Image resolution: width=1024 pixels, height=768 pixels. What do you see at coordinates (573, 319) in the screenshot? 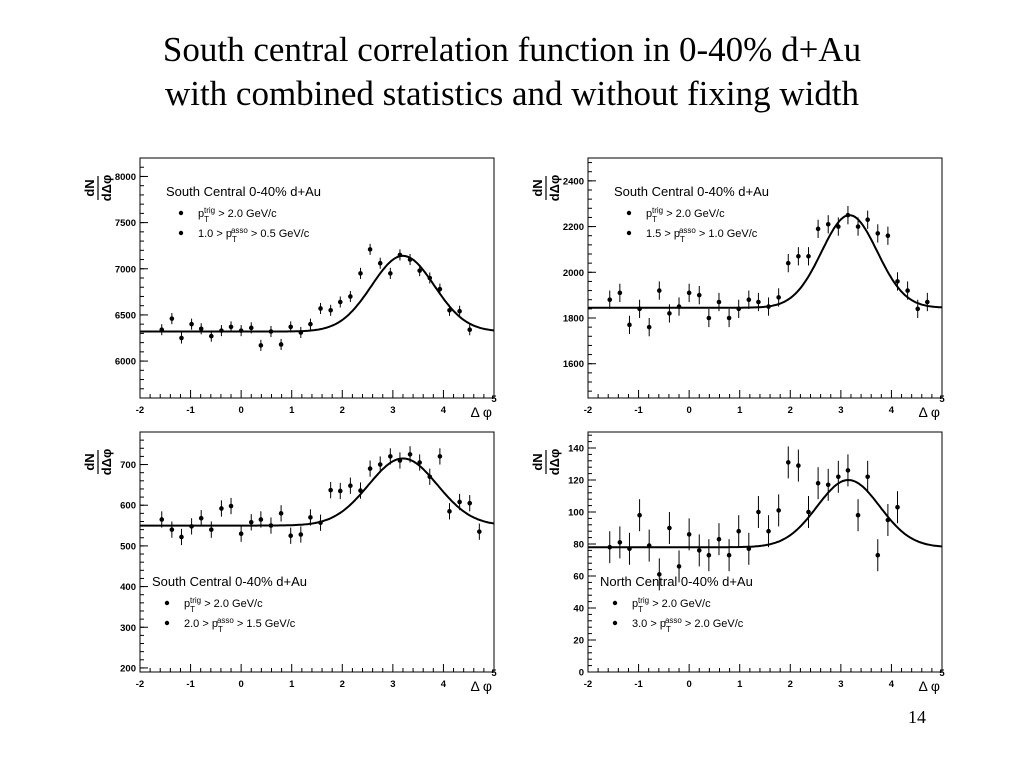
I see `y-tick-label: 1800` at bounding box center [573, 319].